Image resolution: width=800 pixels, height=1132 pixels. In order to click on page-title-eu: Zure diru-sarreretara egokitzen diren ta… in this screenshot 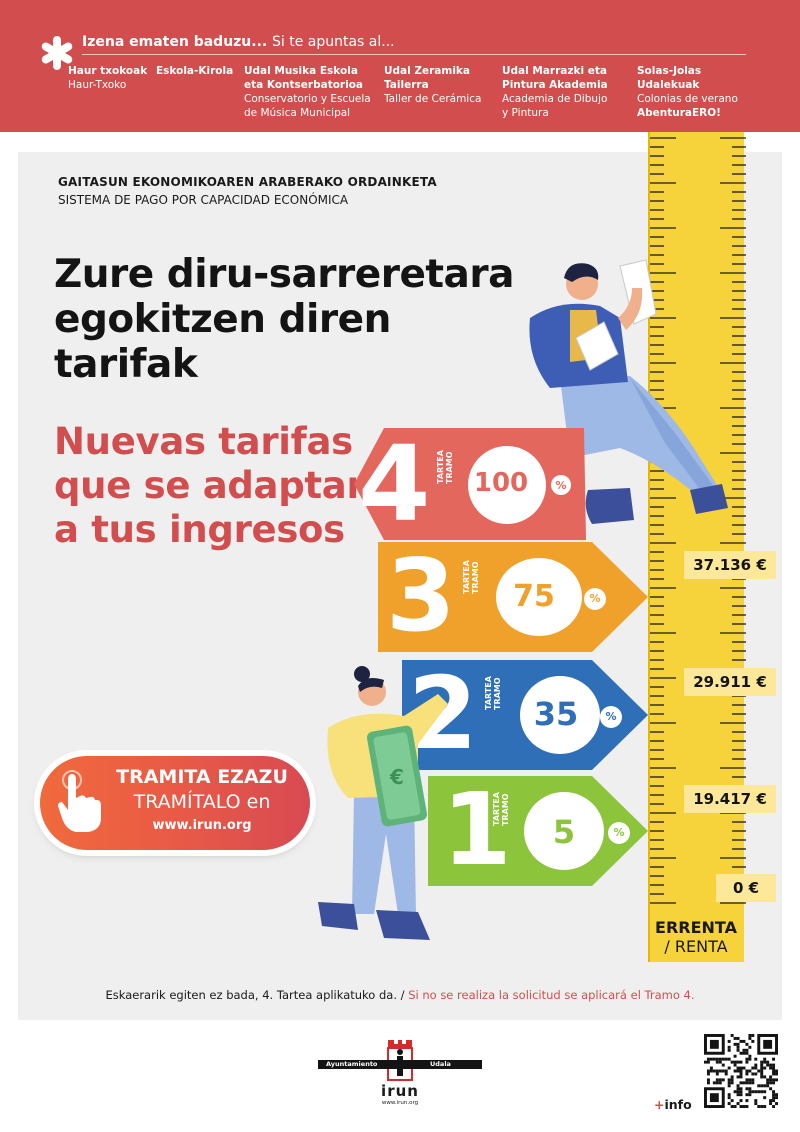, I will do `click(284, 319)`.